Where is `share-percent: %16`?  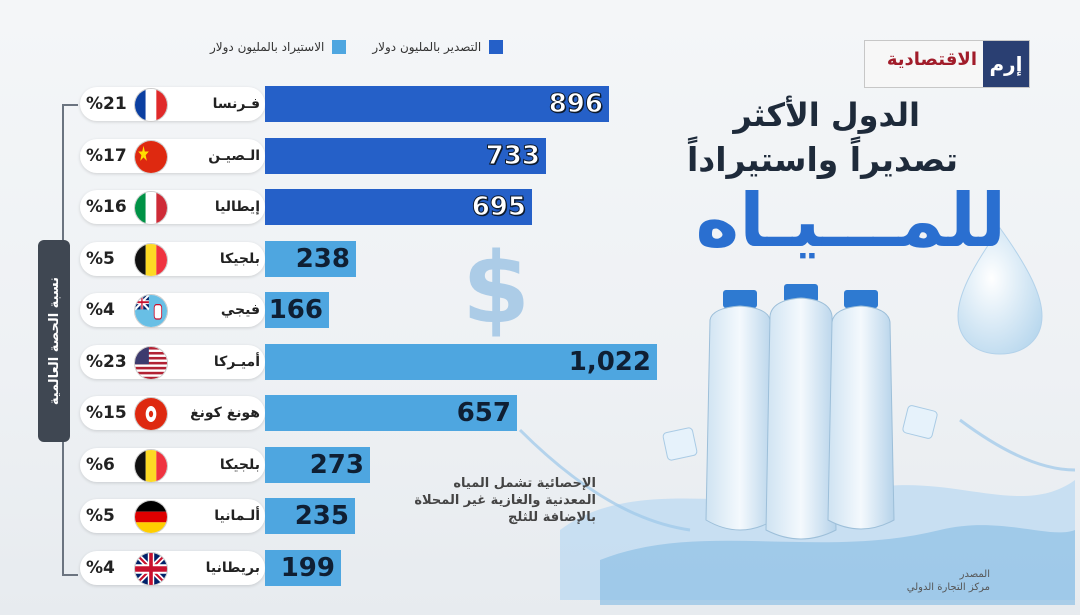 share-percent: %16 is located at coordinates (106, 207).